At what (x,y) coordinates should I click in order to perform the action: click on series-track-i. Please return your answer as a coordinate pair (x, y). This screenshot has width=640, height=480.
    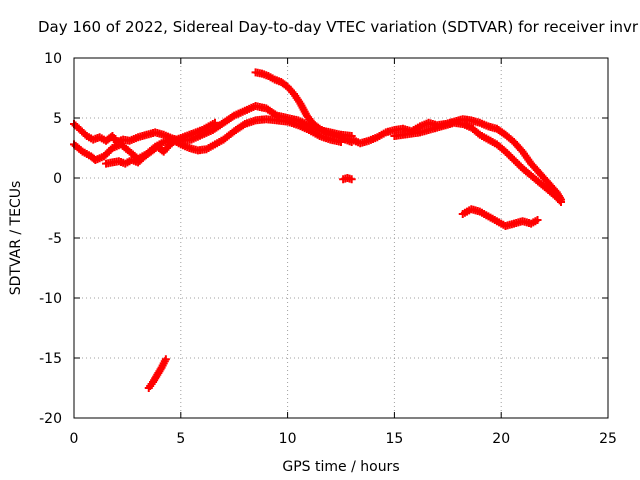
    Looking at the image, I should click on (347, 179).